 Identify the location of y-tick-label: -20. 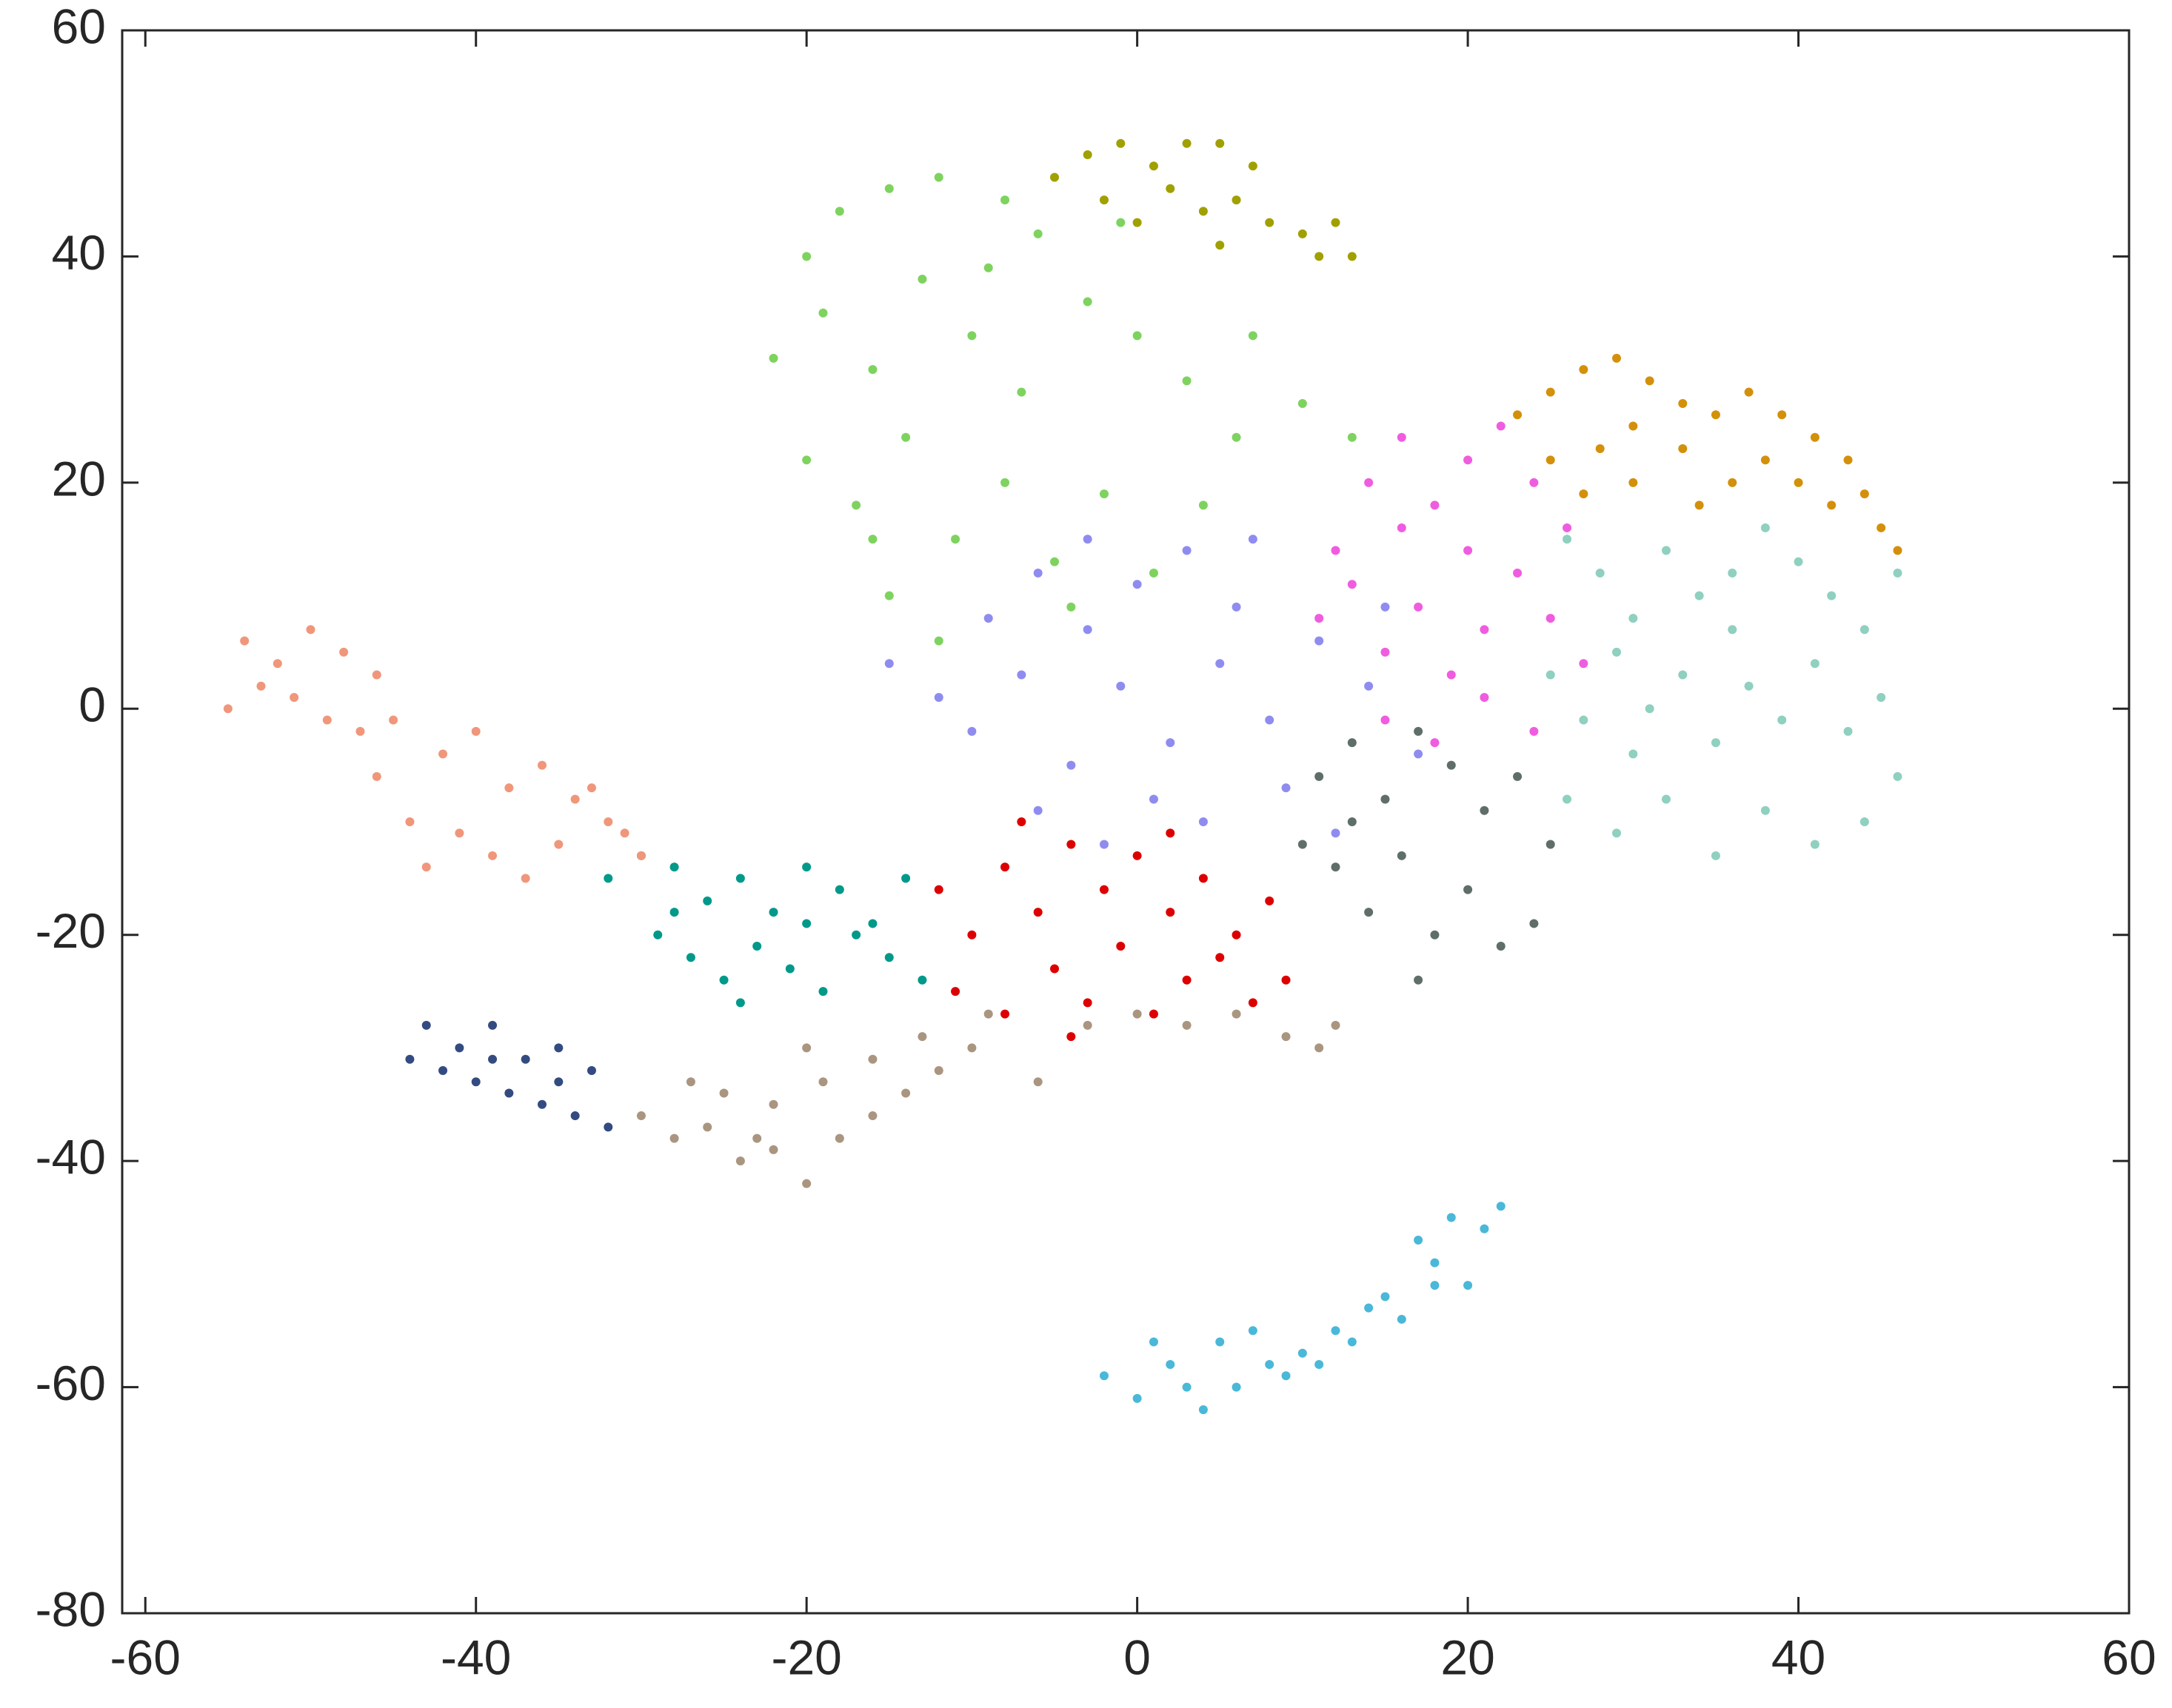
(71, 930).